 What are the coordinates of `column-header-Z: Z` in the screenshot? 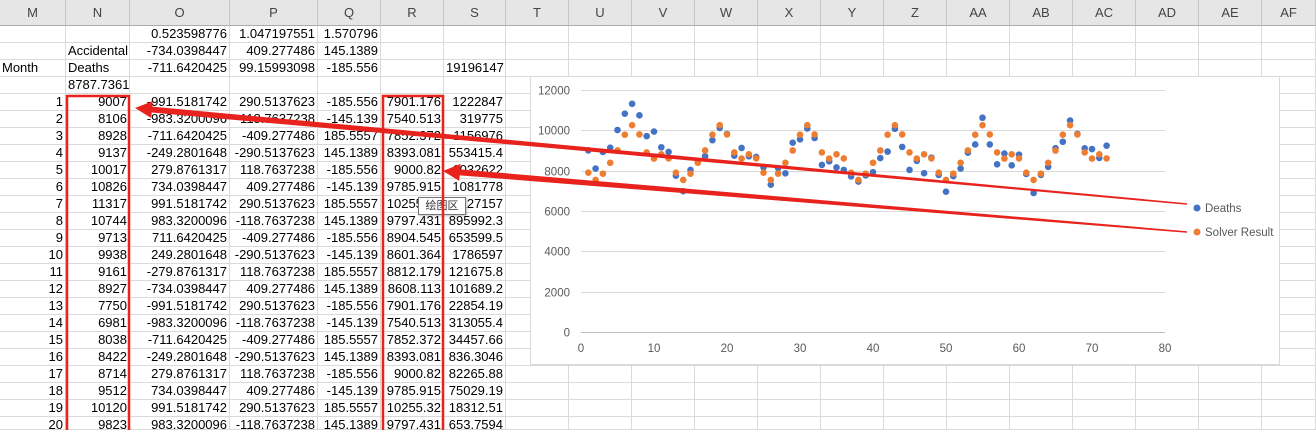 It's located at (915, 13).